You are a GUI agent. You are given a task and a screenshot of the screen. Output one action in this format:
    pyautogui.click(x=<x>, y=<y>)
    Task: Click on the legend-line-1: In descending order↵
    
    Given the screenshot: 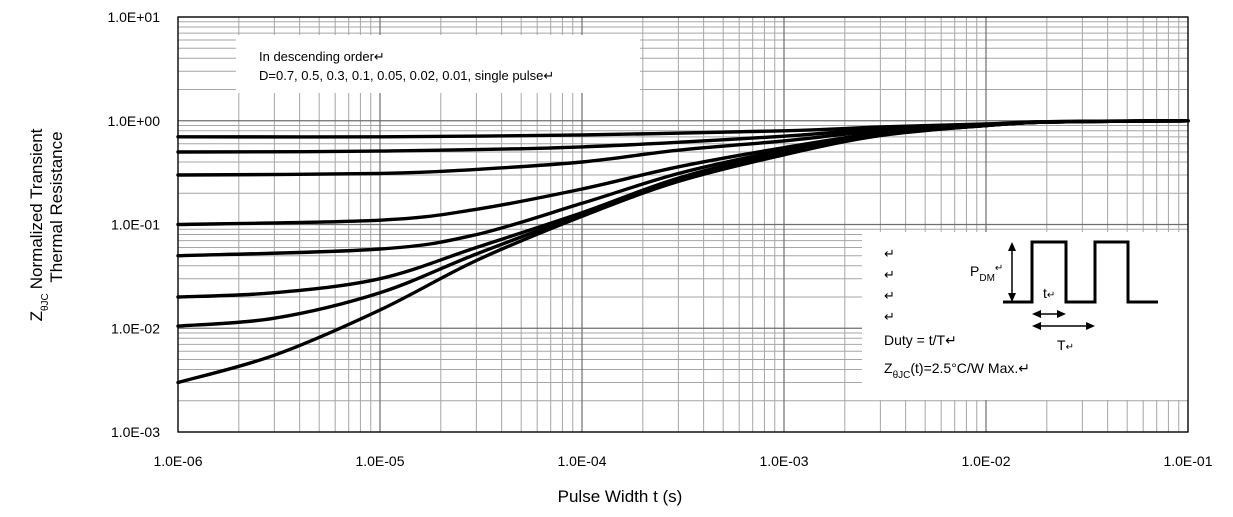 What is the action you would take?
    pyautogui.click(x=322, y=56)
    